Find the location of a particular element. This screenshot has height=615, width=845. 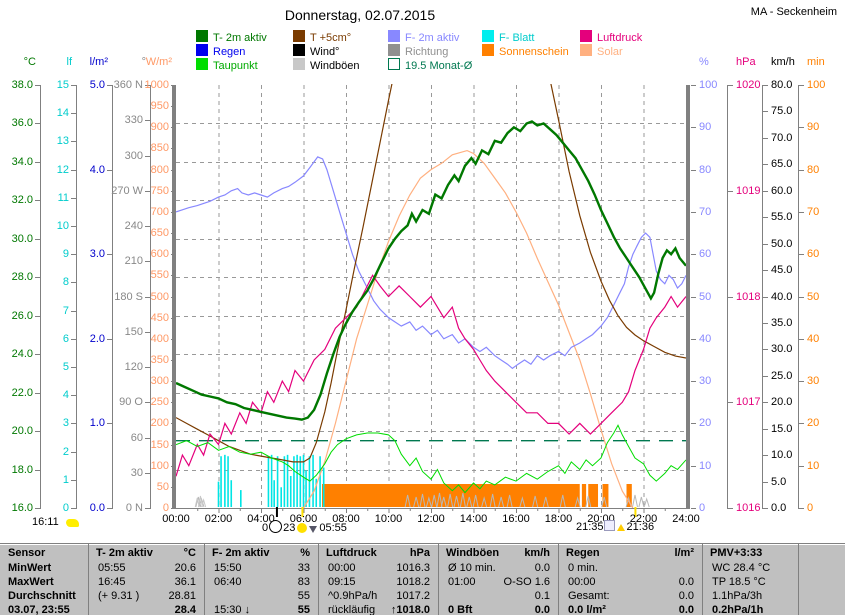

x-tick-label: 02:00 is located at coordinates (218, 519).